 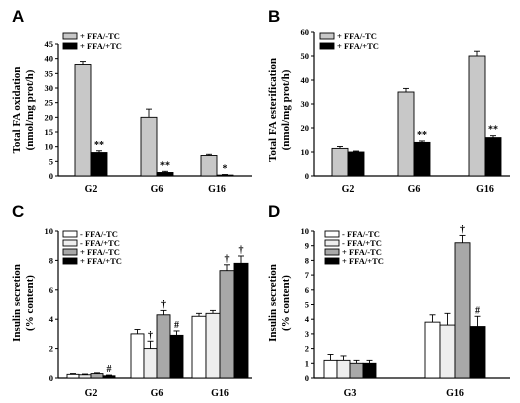 I want to click on y-axis-label-line: Total FA oxidation, so click(x=17, y=110).